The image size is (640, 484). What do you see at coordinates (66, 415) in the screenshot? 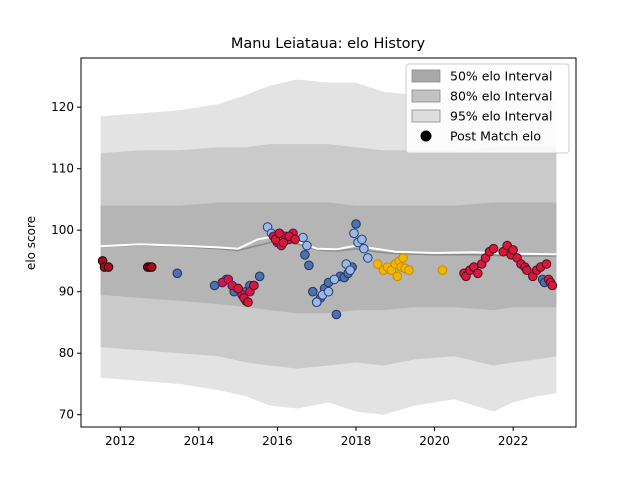
I see `y-tick-label: 70` at bounding box center [66, 415].